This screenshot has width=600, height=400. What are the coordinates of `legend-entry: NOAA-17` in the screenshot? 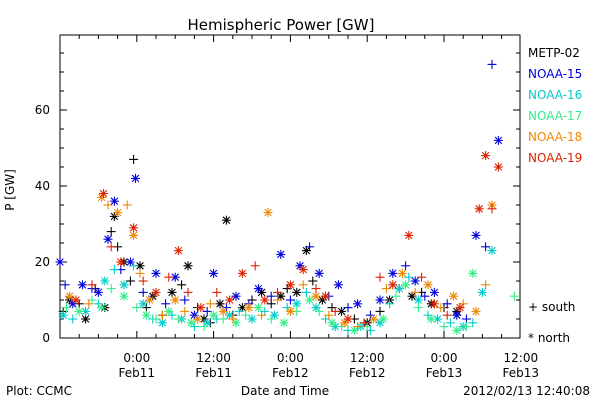 It's located at (555, 116).